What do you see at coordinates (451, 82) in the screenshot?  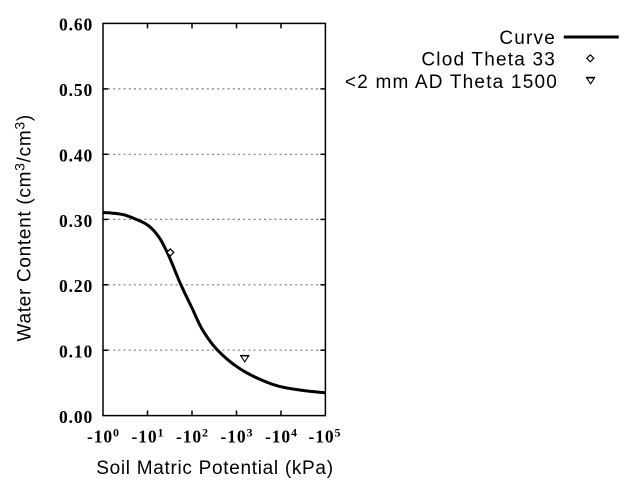 I see `svg-text: <2 mm AD Theta 1500` at bounding box center [451, 82].